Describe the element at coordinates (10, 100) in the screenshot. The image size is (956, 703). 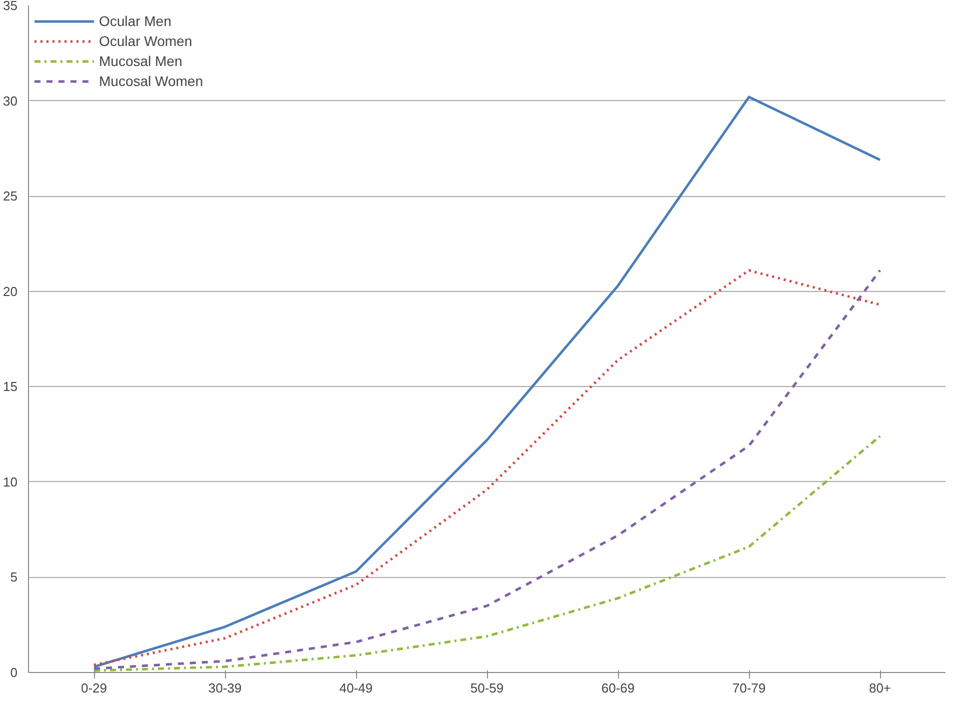
I see `y-tick-label: 30` at that location.